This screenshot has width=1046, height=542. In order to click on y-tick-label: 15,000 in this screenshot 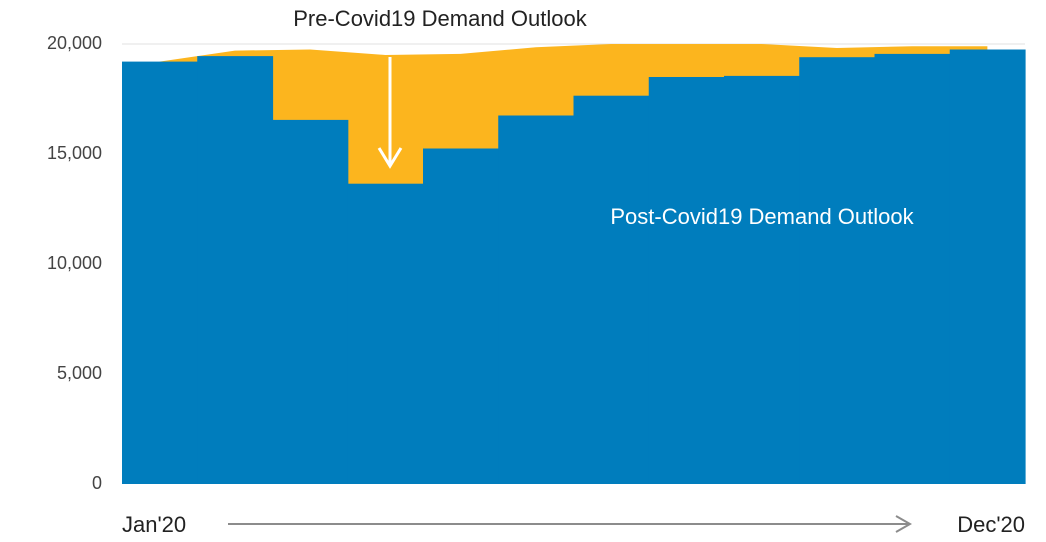, I will do `click(74, 153)`.